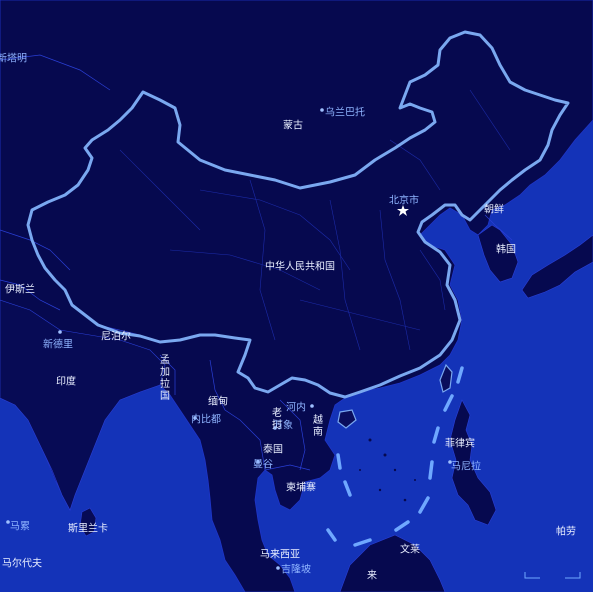 The width and height of the screenshot is (593, 592). What do you see at coordinates (296, 570) in the screenshot?
I see `label-kuala-lumpur: 吉隆坡` at bounding box center [296, 570].